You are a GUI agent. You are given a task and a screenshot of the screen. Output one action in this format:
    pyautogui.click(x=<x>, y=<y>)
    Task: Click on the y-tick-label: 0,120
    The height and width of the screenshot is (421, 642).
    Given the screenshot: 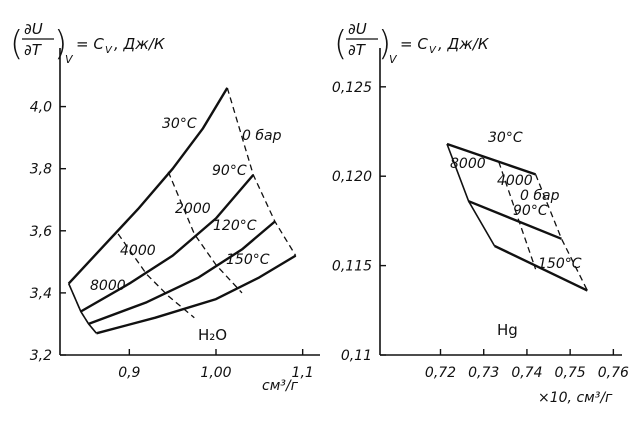 What is the action you would take?
    pyautogui.click(x=352, y=177)
    